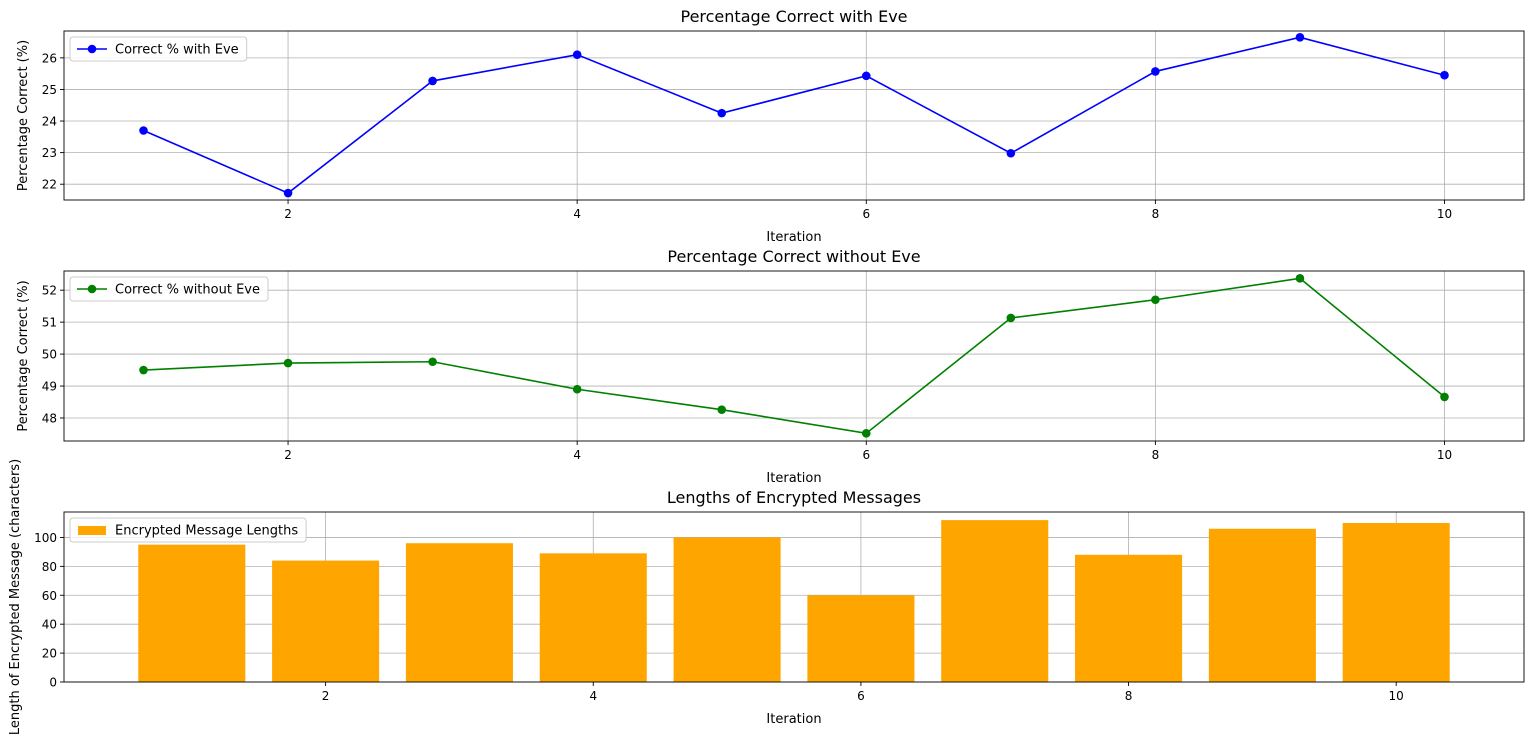 This screenshot has height=754, width=1536. What do you see at coordinates (49, 596) in the screenshot?
I see `y-tick-label: 60` at bounding box center [49, 596].